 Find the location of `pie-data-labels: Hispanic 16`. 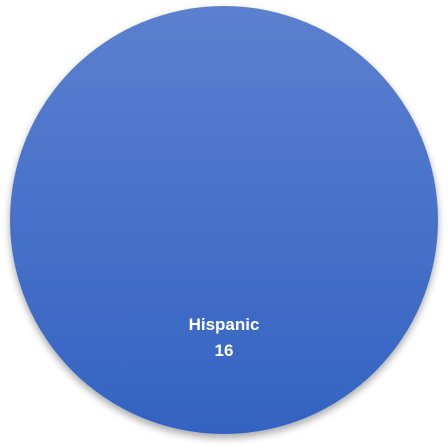

pie-data-labels: Hispanic 16 is located at coordinates (224, 337).